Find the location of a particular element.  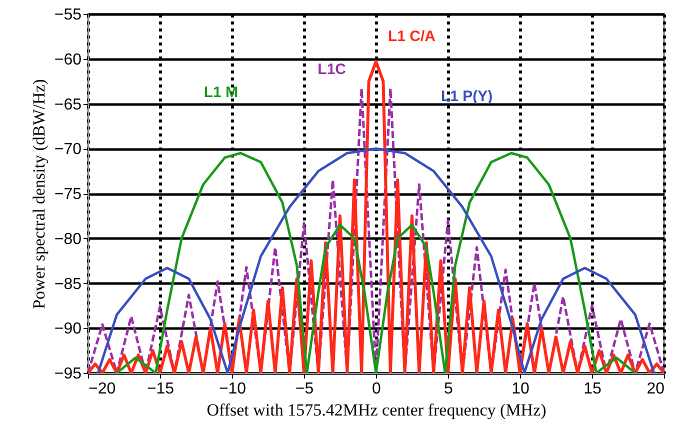

y-tick-label: −70 is located at coordinates (68, 149).